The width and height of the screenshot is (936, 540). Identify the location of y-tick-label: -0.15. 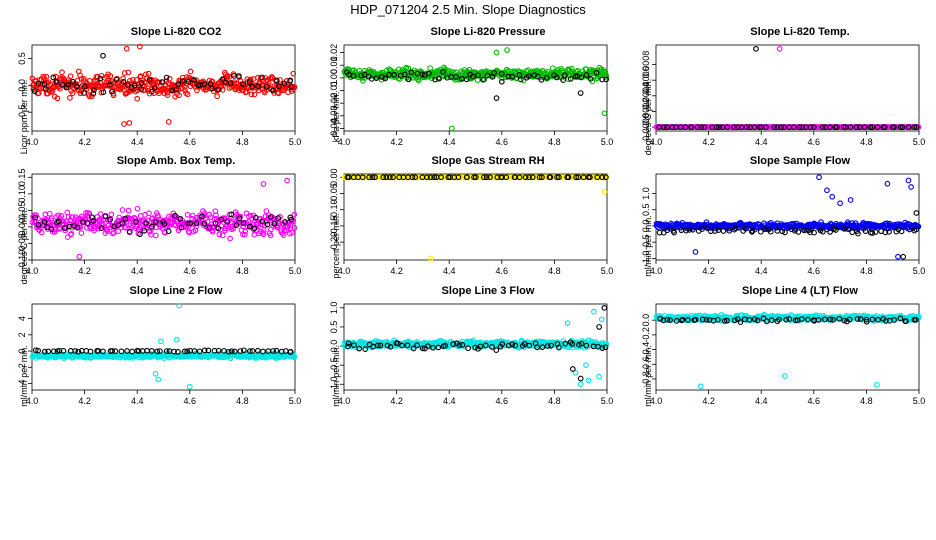
(334, 226).